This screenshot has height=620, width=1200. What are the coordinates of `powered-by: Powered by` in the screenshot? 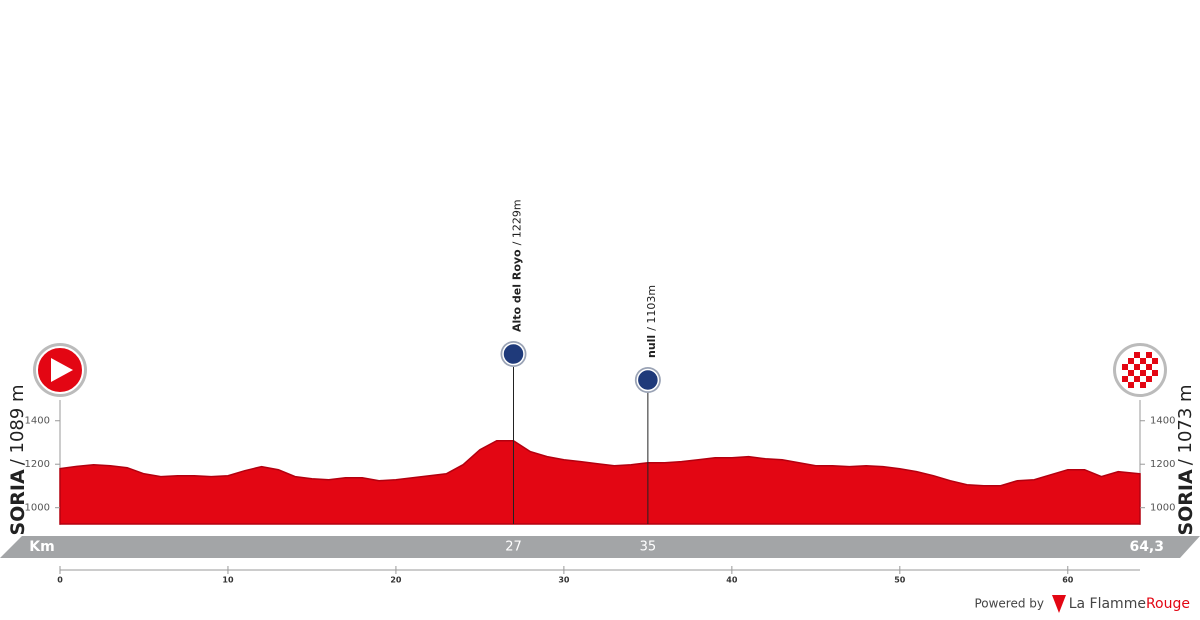 It's located at (1009, 604).